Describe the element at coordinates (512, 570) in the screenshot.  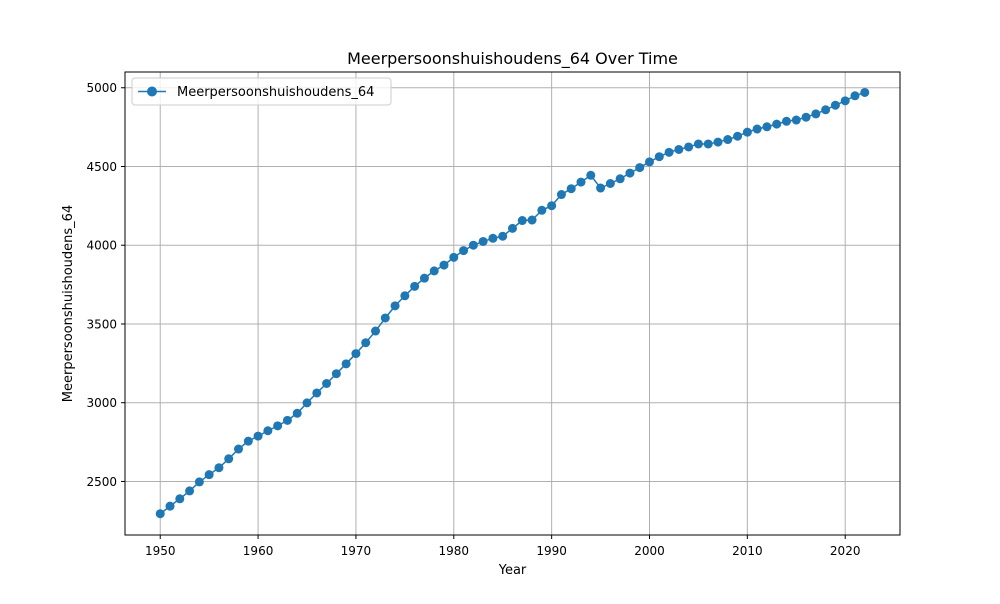
I see `x-axis-label: Year` at that location.